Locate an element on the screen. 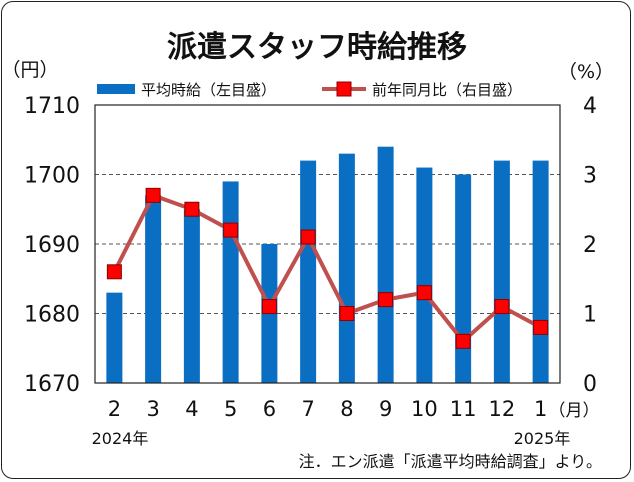  x-tick-label: 1 is located at coordinates (540, 409).